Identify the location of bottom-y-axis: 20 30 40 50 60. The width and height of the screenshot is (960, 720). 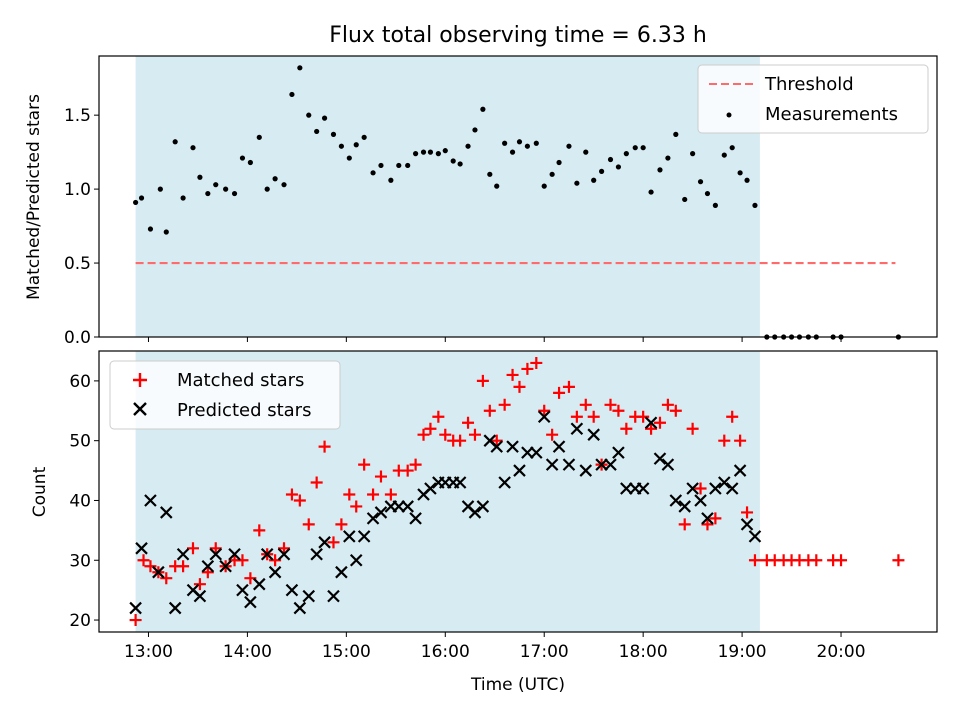
(84, 501).